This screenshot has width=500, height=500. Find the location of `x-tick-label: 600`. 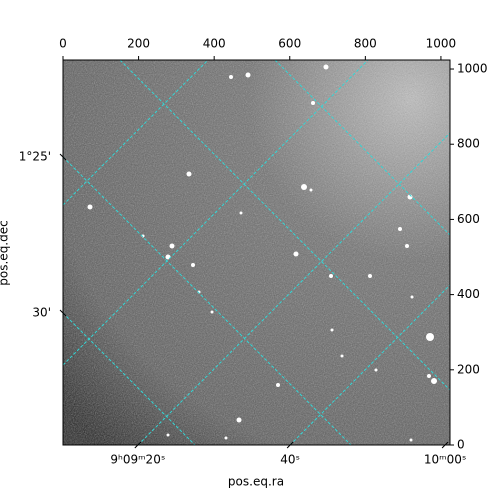

x-tick-label: 600 is located at coordinates (289, 44).